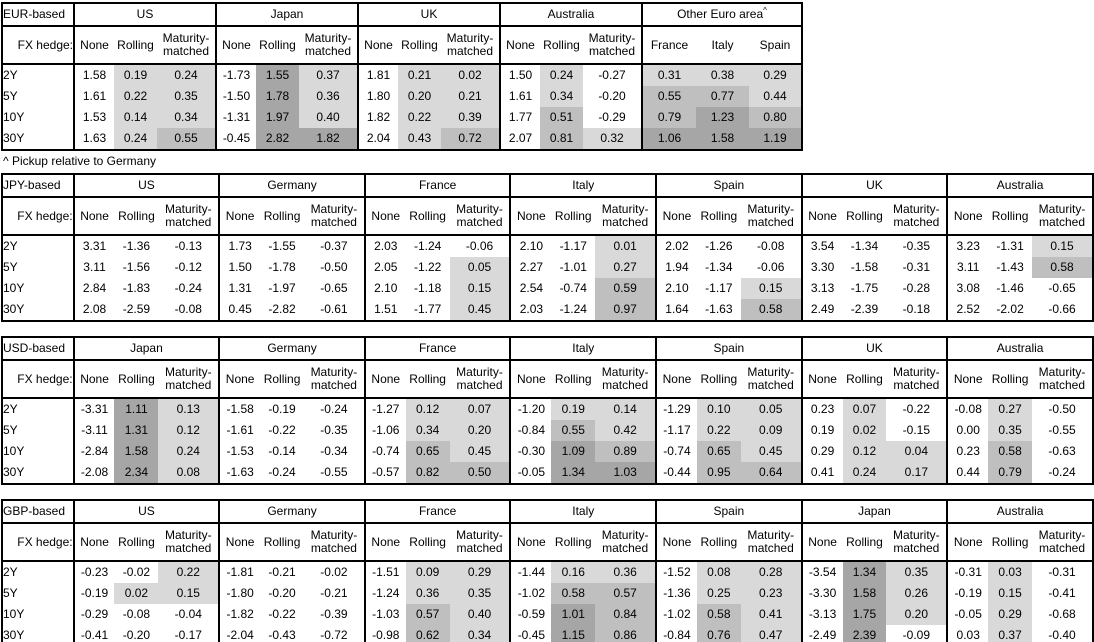 Image resolution: width=1094 pixels, height=642 pixels. What do you see at coordinates (239, 572) in the screenshot?
I see `data-cell: -1.81` at bounding box center [239, 572].